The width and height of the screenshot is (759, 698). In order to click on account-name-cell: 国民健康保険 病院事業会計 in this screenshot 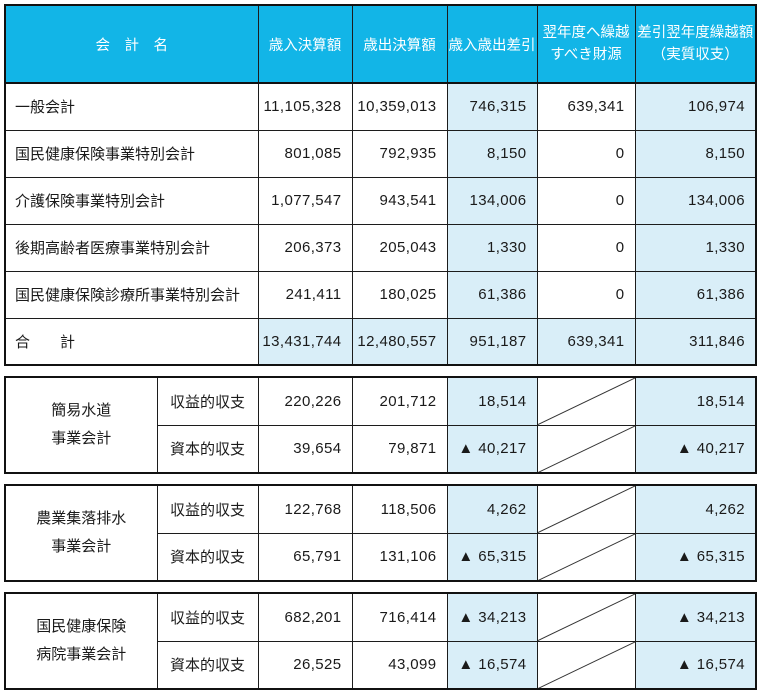, I will do `click(81, 641)`.